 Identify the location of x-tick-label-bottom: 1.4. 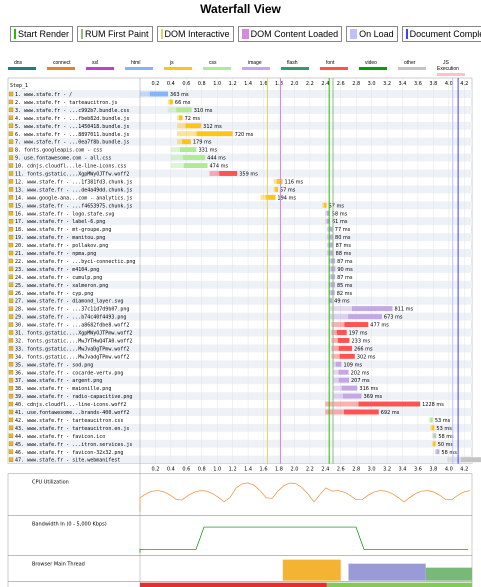
(248, 470).